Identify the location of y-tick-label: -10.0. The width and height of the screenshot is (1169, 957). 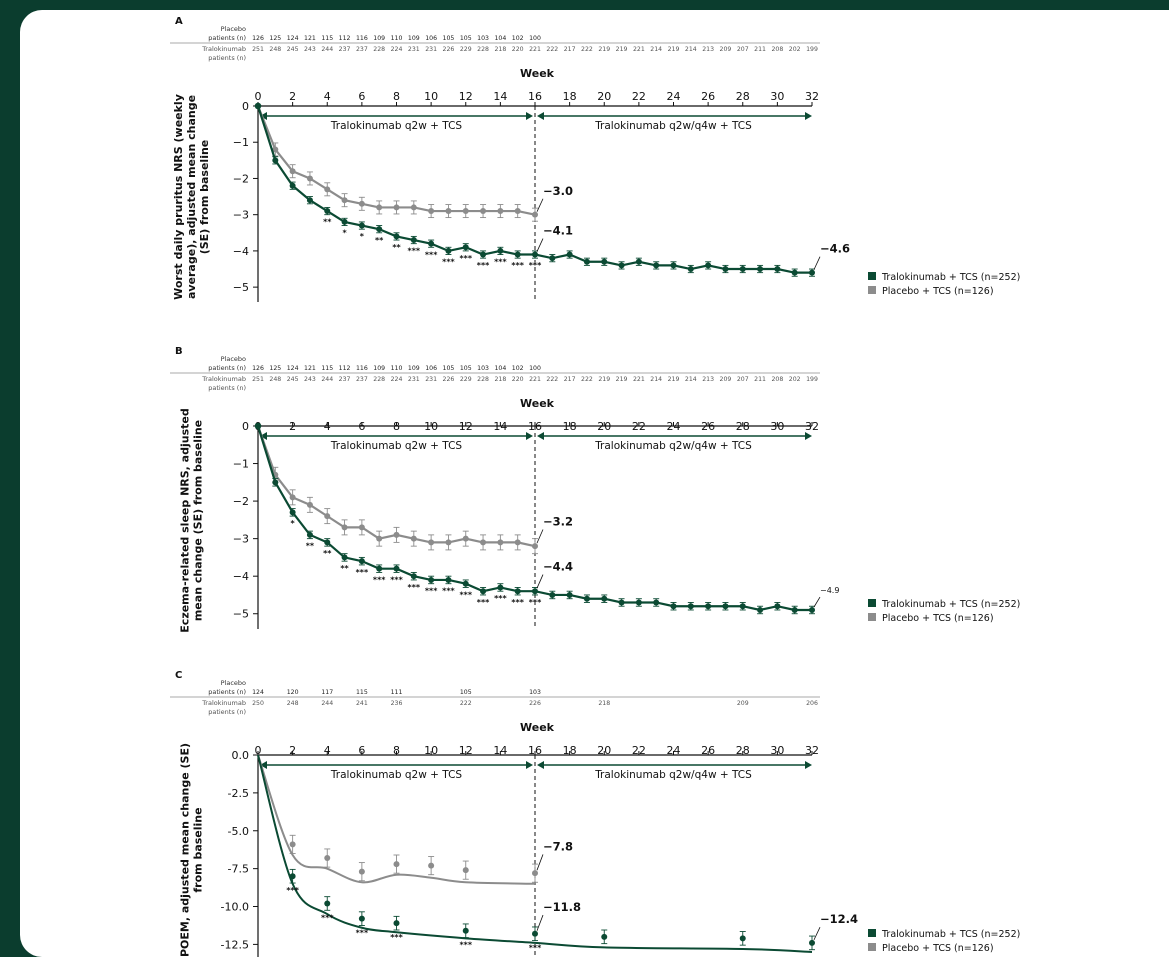
(235, 907).